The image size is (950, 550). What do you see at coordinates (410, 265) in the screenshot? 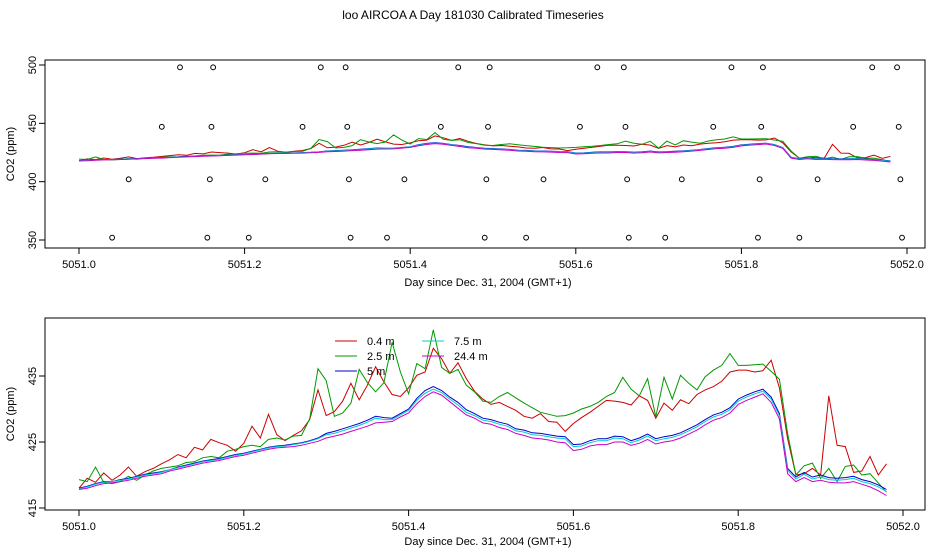
I see `top-x-tick-label: 5051.4` at bounding box center [410, 265].